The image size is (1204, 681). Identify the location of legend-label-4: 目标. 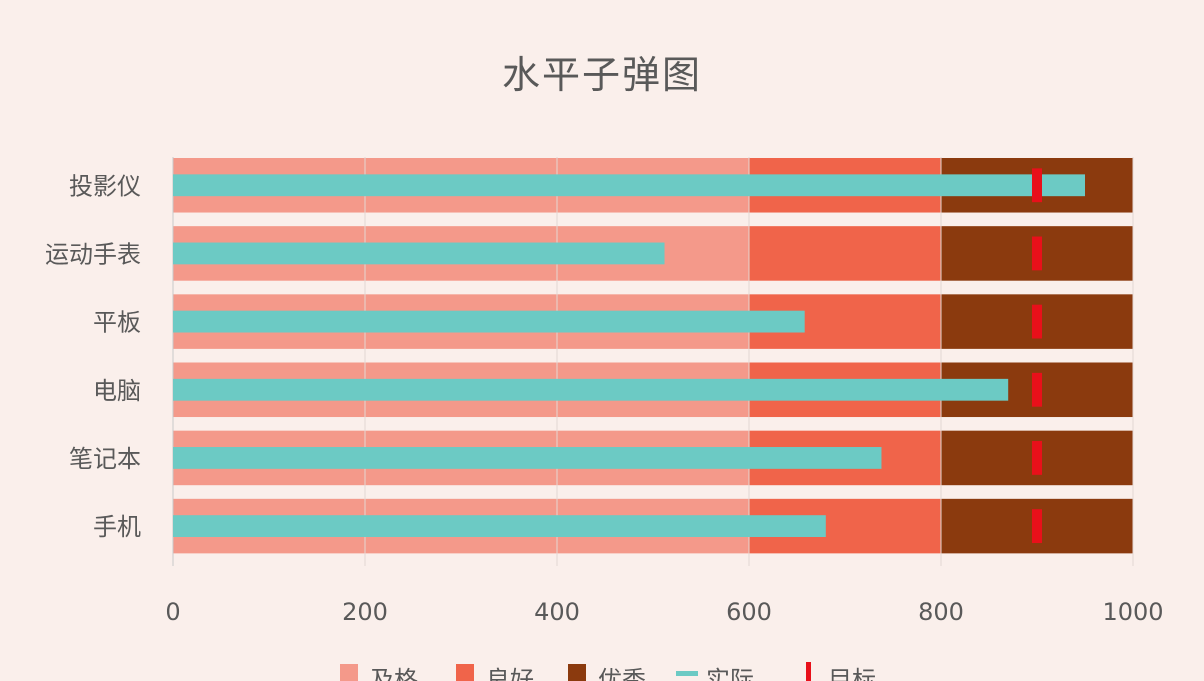
(852, 673).